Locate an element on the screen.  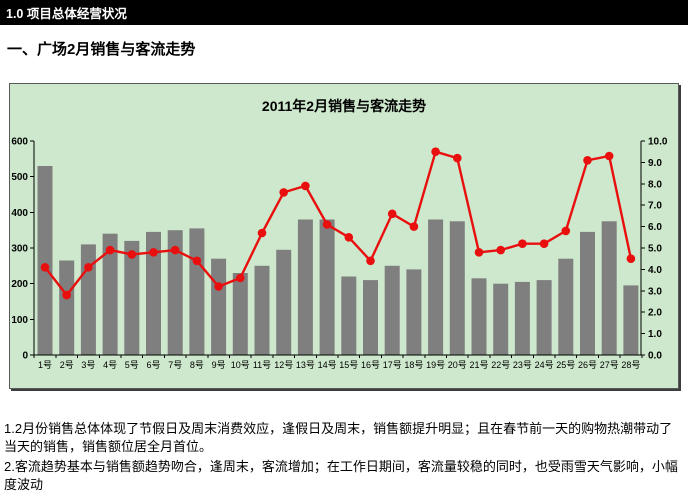
right-axis-tick-label: 9.0 is located at coordinates (655, 163).